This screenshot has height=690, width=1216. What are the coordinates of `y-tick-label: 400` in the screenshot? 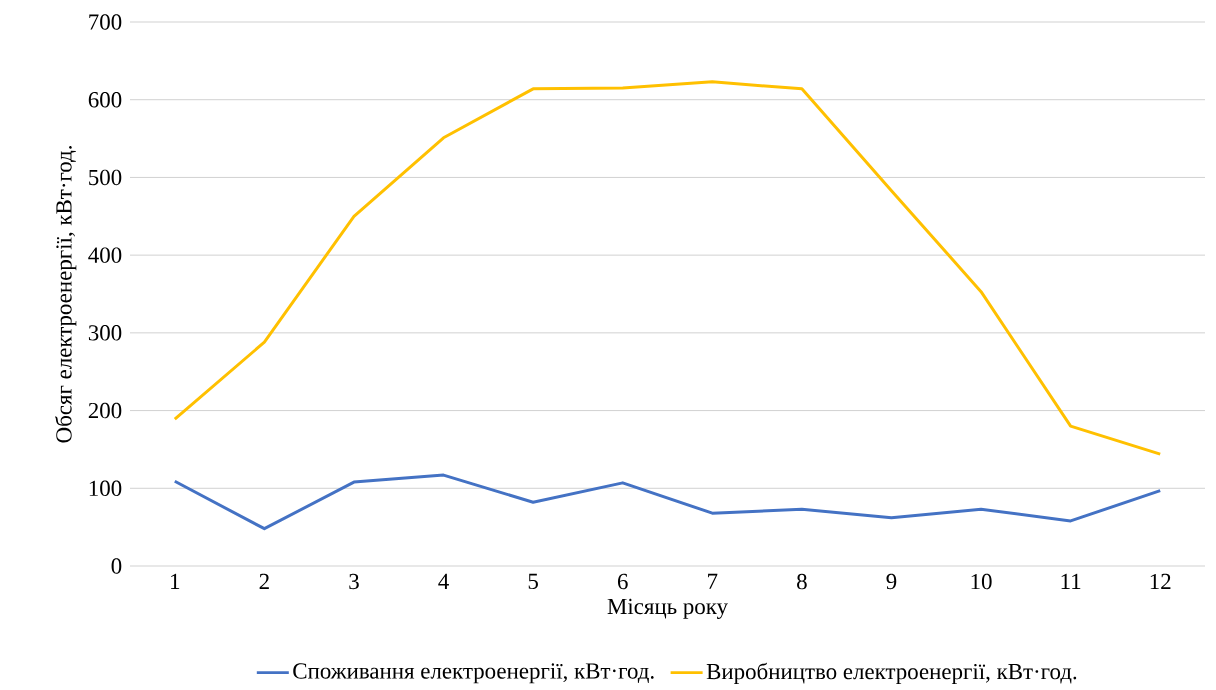 It's located at (105, 255).